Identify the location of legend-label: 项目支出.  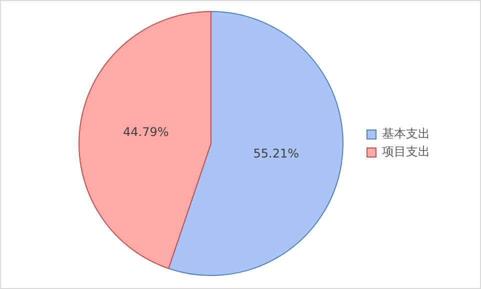
(406, 151).